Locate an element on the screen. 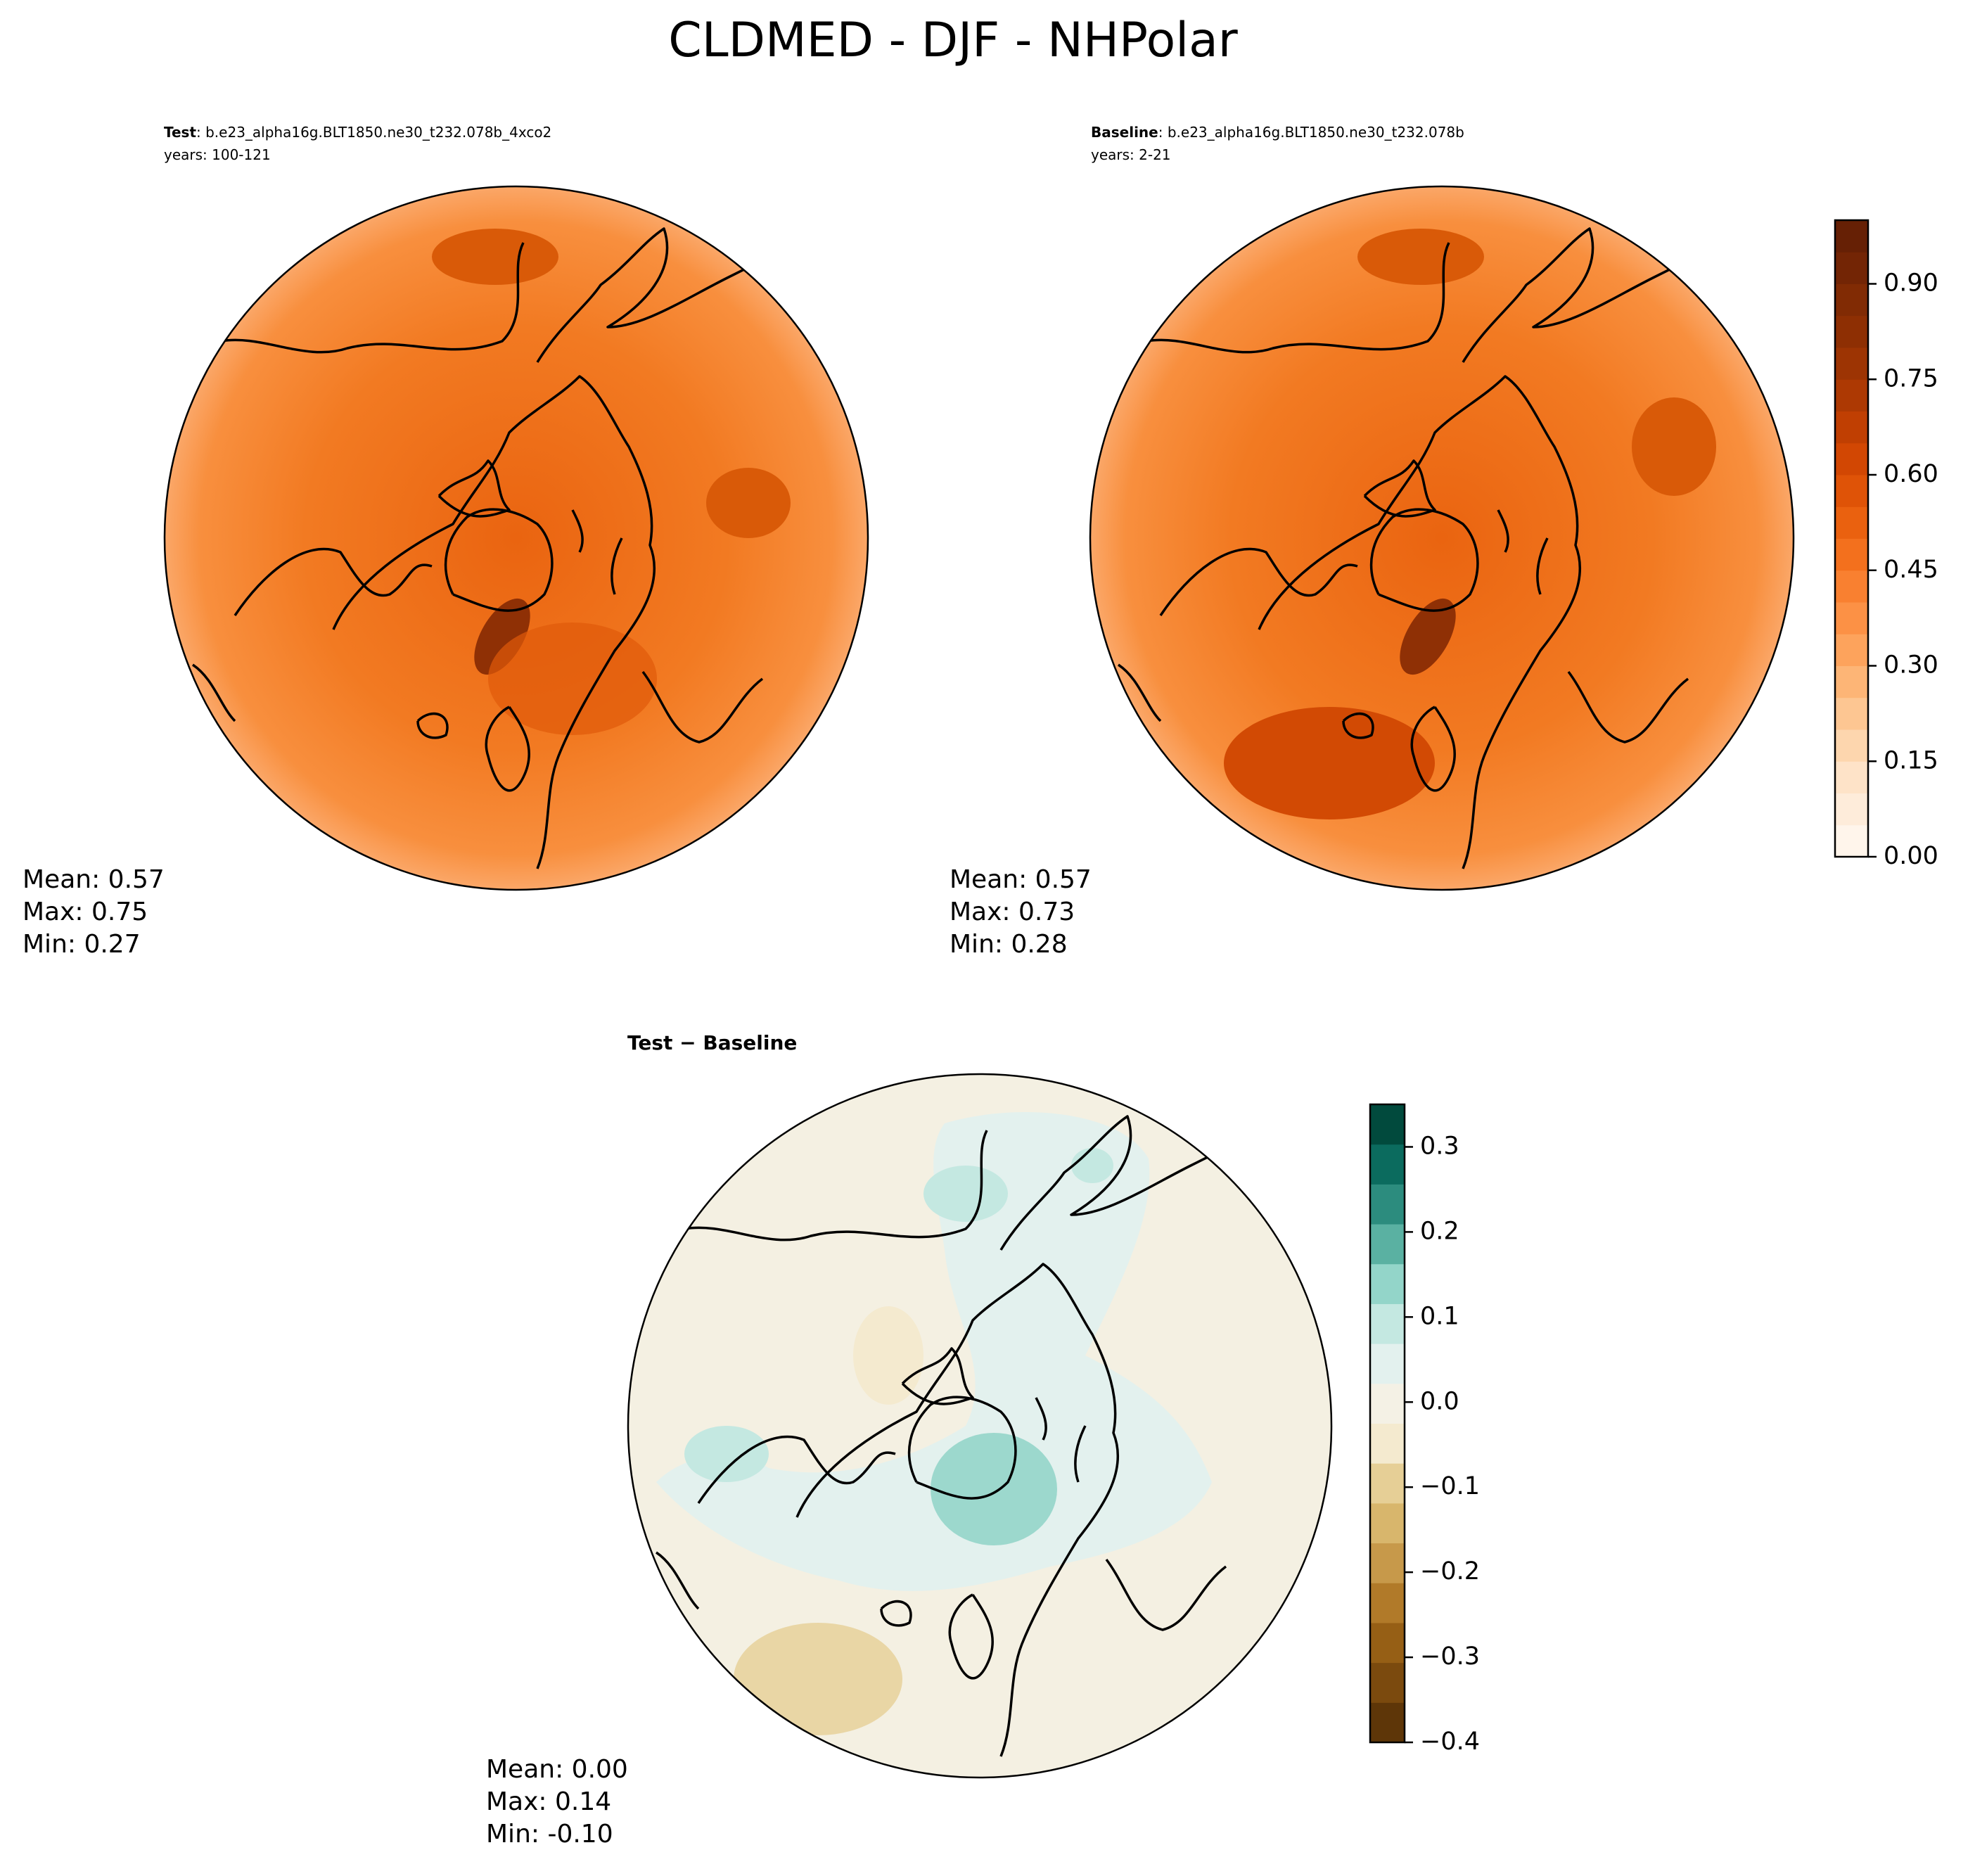  panel-label: Test is located at coordinates (180, 132).